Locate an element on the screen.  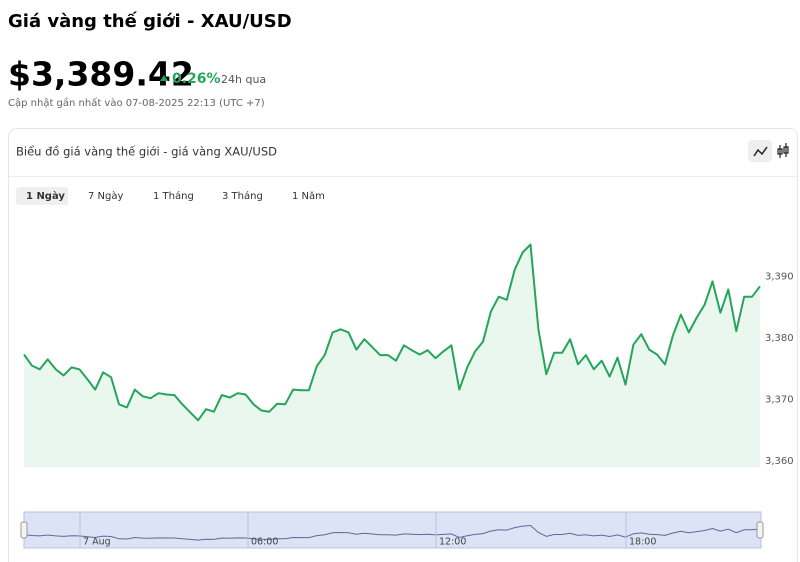
navigator-content: 7 Aug 06:00 12:00 18:00 is located at coordinates (392, 530).